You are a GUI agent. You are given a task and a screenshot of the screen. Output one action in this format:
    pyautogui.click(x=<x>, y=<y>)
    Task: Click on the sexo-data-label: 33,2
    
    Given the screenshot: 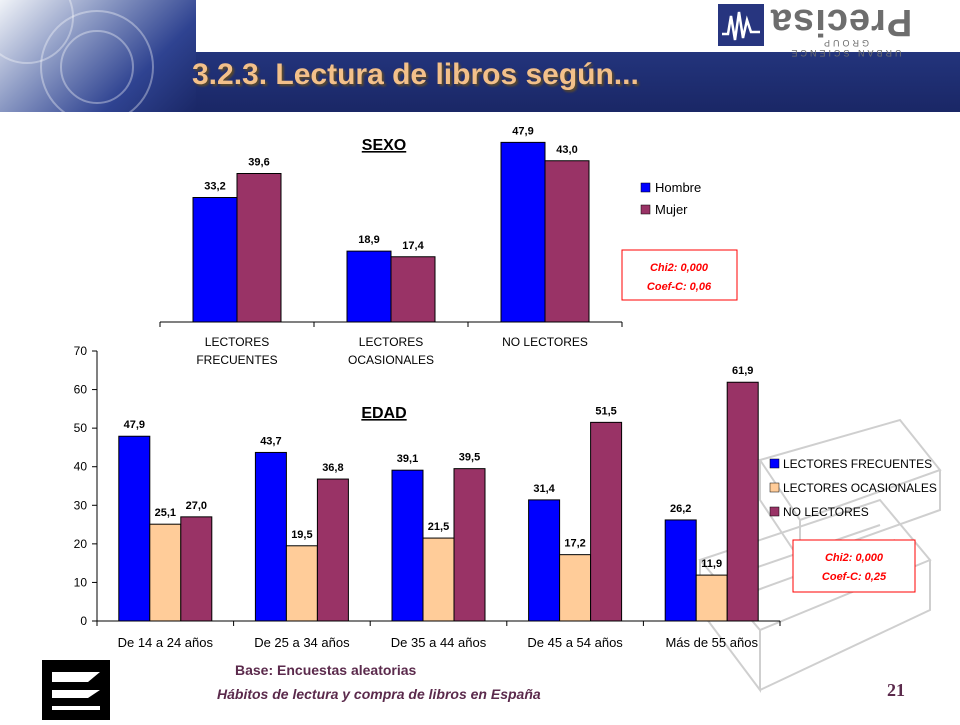 What is the action you would take?
    pyautogui.click(x=214, y=187)
    